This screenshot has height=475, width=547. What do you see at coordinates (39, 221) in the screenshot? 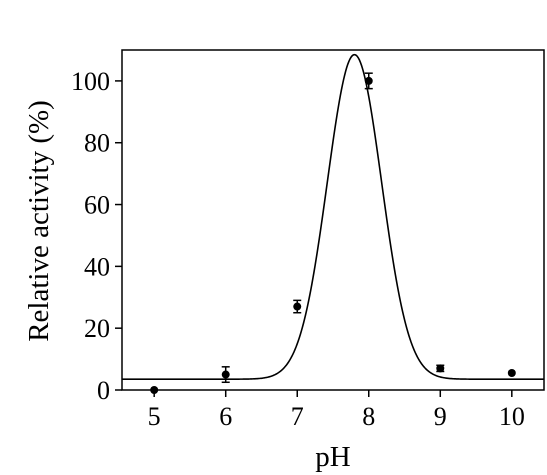
I see `y-axis-label: Relative activity (%)` at bounding box center [39, 221].